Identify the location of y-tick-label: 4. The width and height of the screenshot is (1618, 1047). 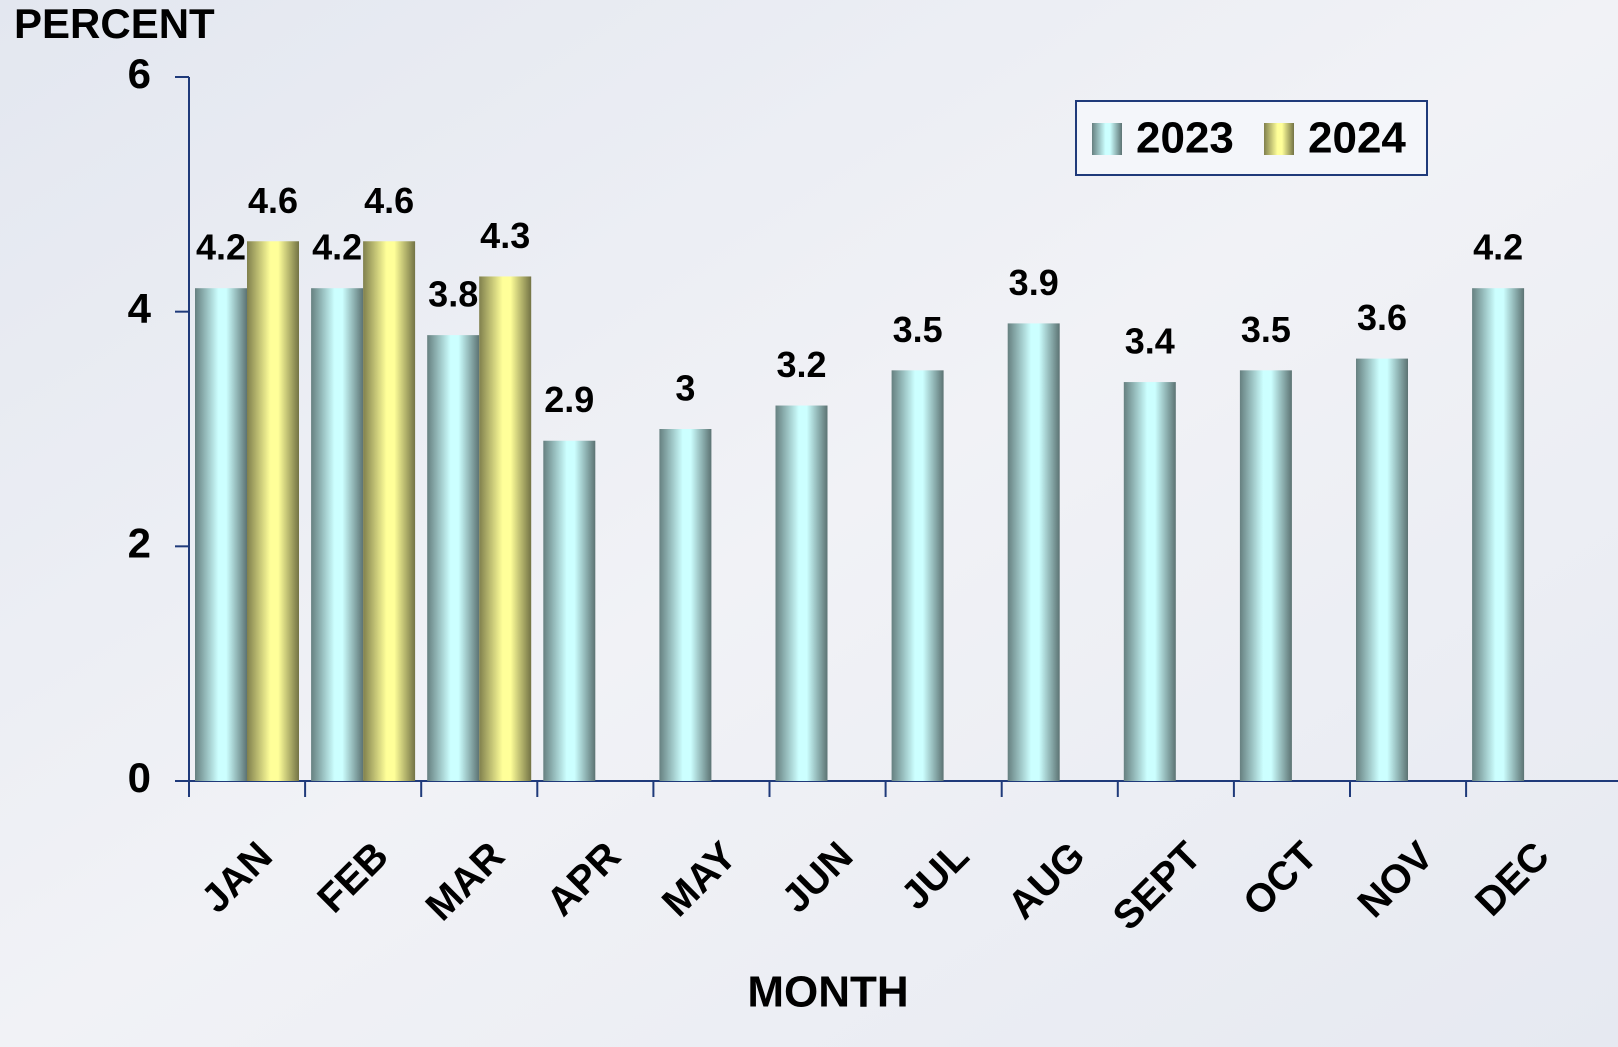
(140, 308).